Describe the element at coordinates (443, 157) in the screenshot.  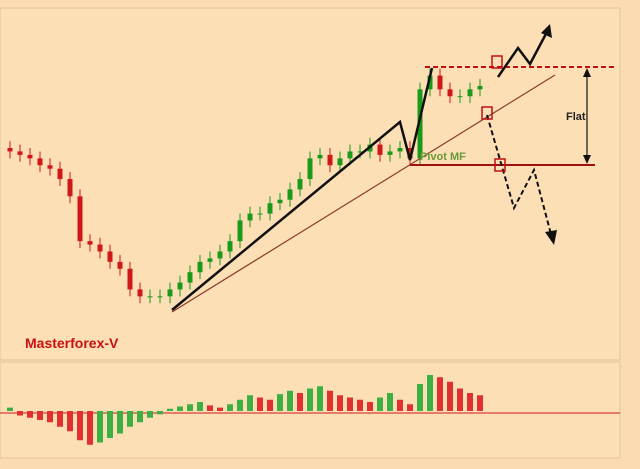
I see `annotation: Pivot MF` at that location.